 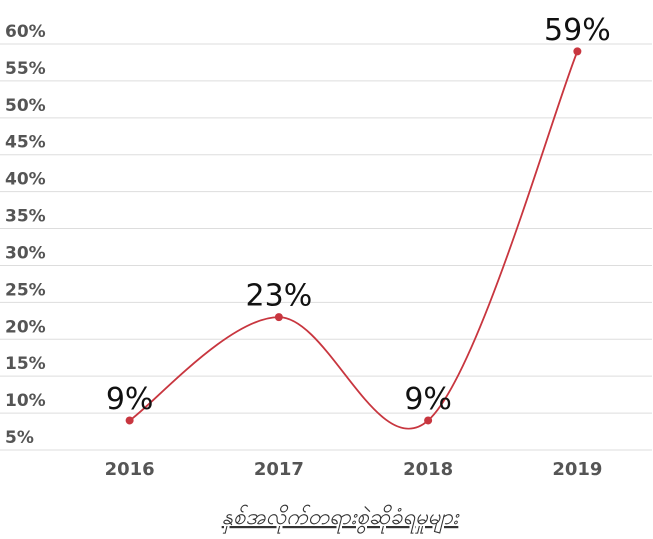 I want to click on x-tick-label: 2019, so click(x=577, y=469).